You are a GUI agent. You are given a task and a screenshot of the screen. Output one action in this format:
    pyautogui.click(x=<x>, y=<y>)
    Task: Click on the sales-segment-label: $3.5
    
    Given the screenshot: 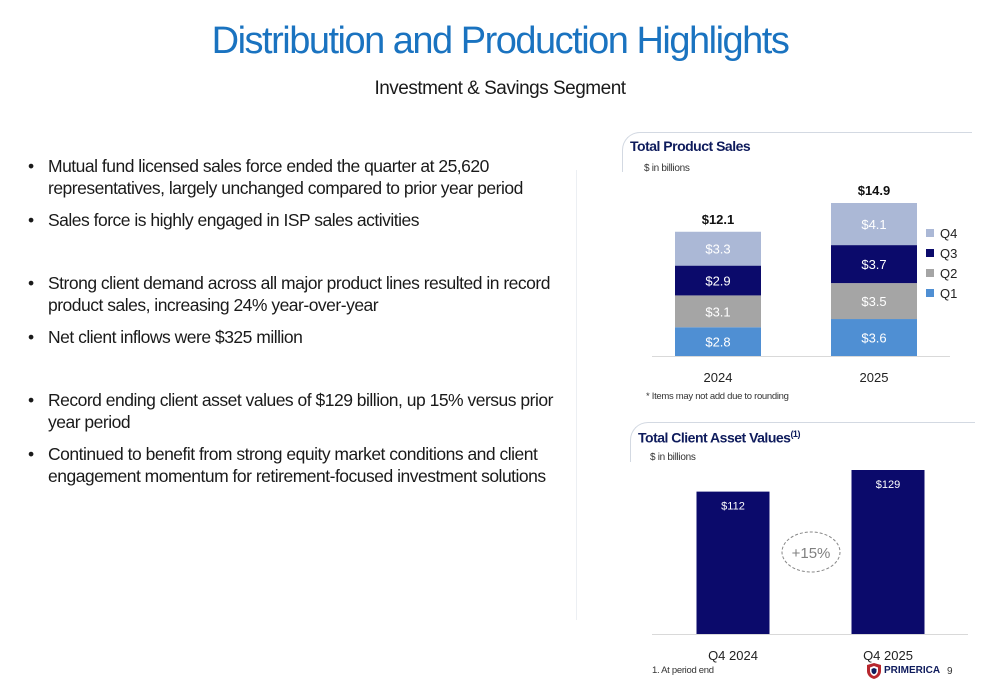 What is the action you would take?
    pyautogui.click(x=873, y=301)
    